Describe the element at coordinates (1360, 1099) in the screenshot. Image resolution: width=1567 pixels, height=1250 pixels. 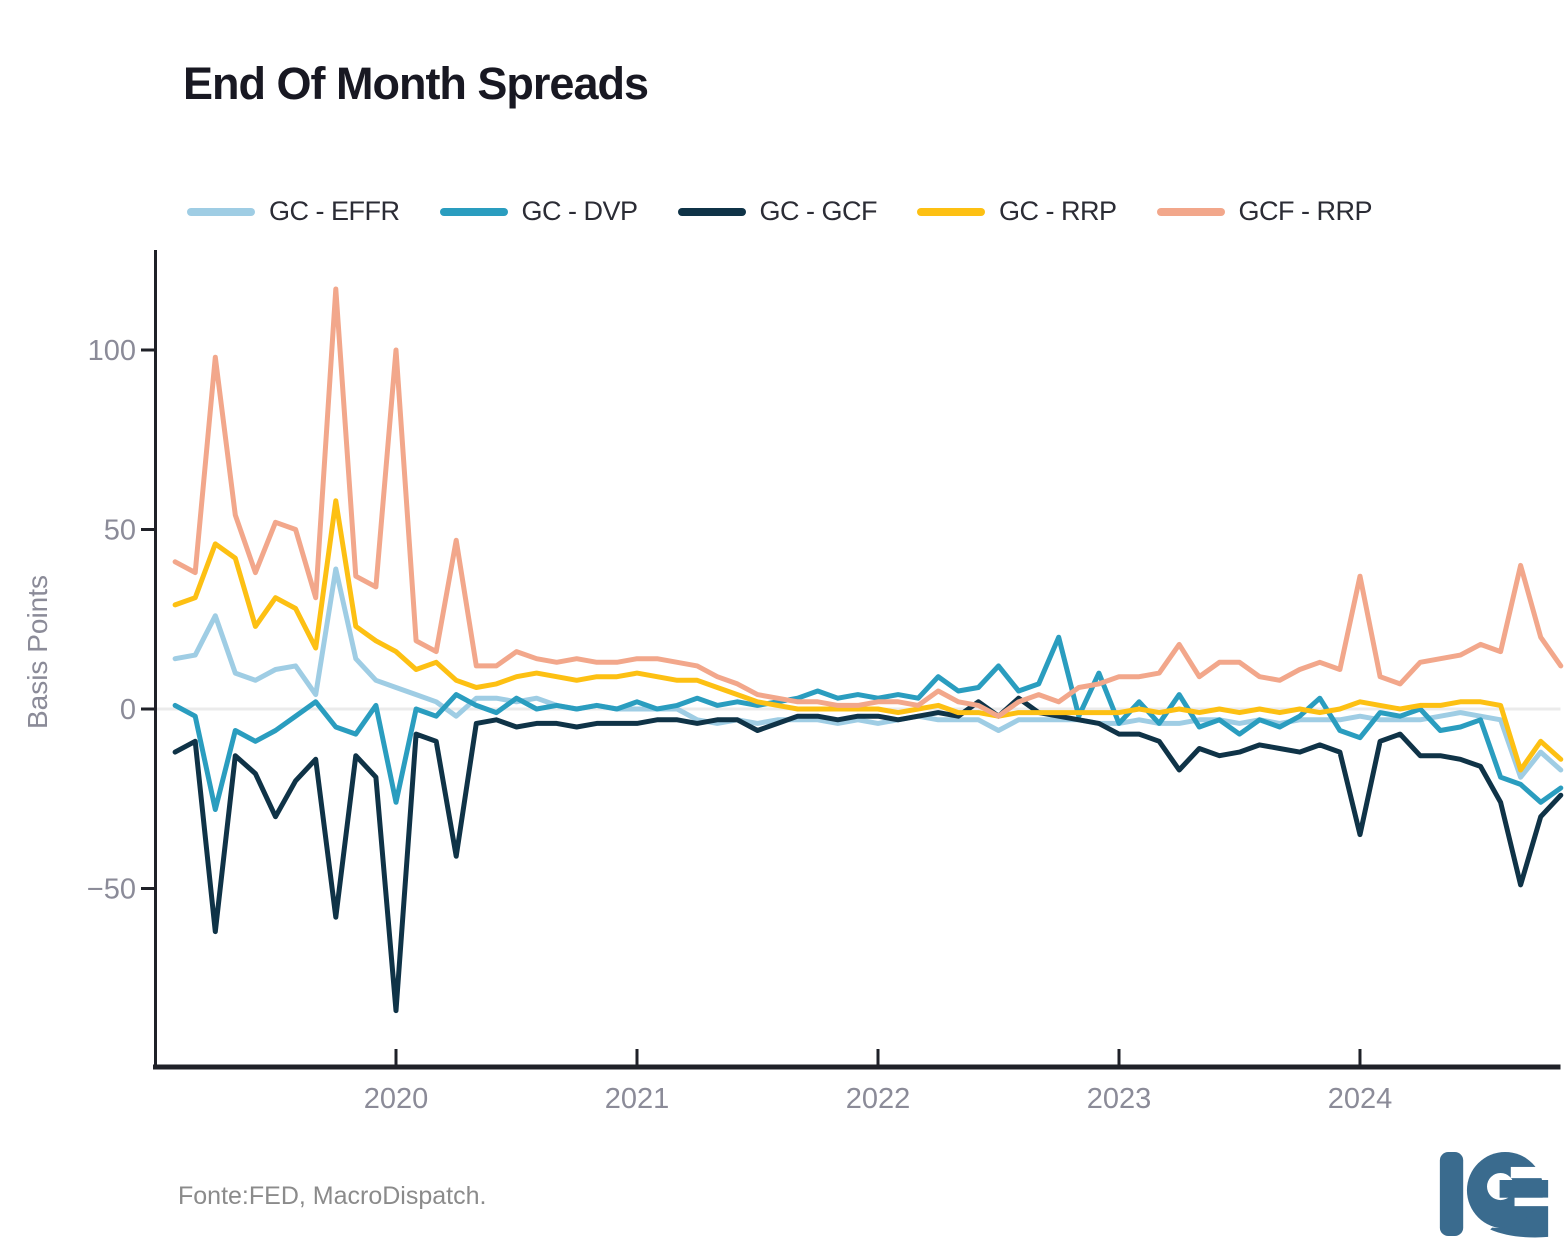
I see `x-tick-label: 2024` at that location.